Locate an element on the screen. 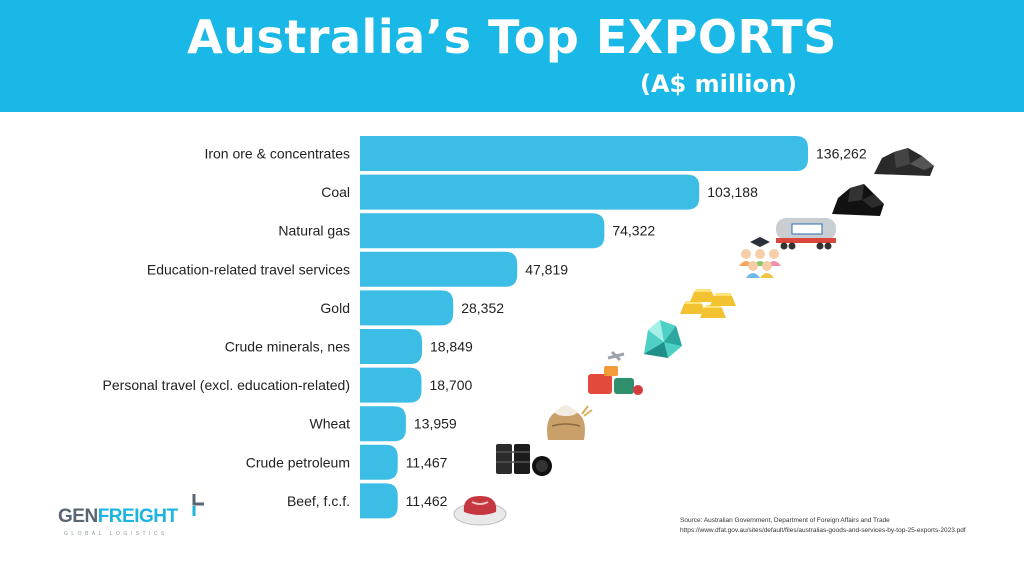 The width and height of the screenshot is (1024, 576). category-label: Gold is located at coordinates (335, 308).